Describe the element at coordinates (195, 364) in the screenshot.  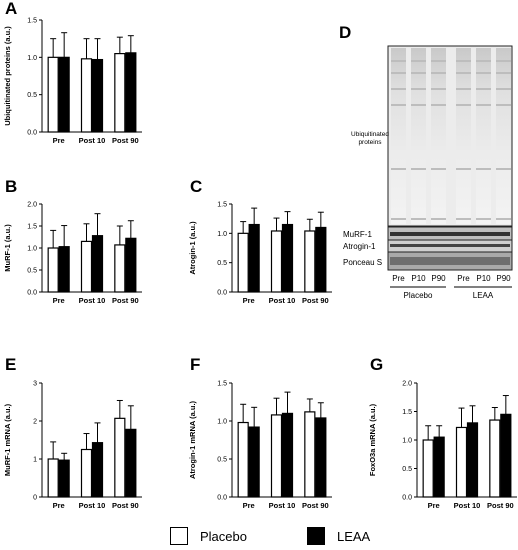
I see `panel-letter: F` at that location.